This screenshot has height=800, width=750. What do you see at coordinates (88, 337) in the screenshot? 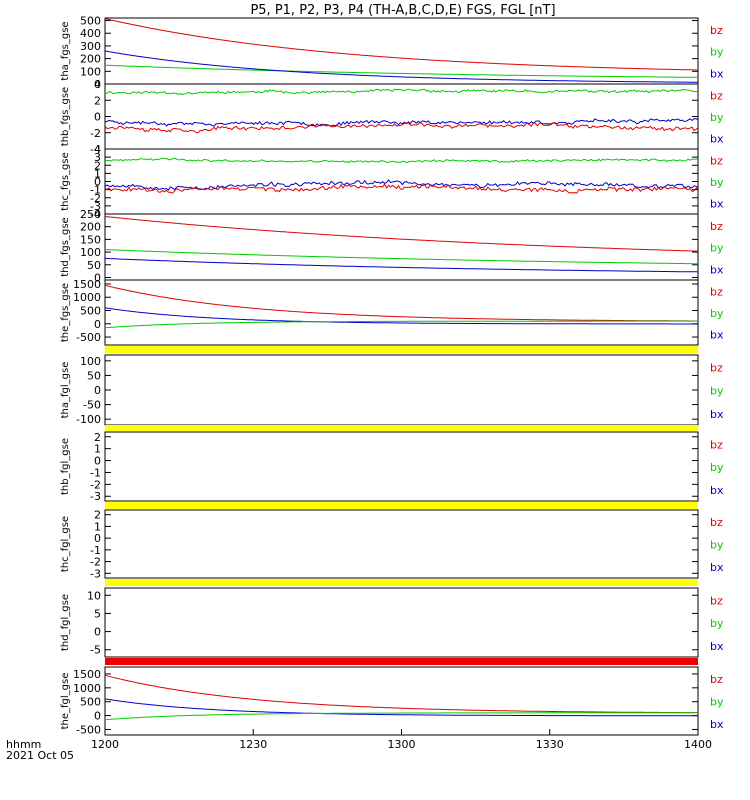
I see `y-tick-label: -500` at bounding box center [88, 337].